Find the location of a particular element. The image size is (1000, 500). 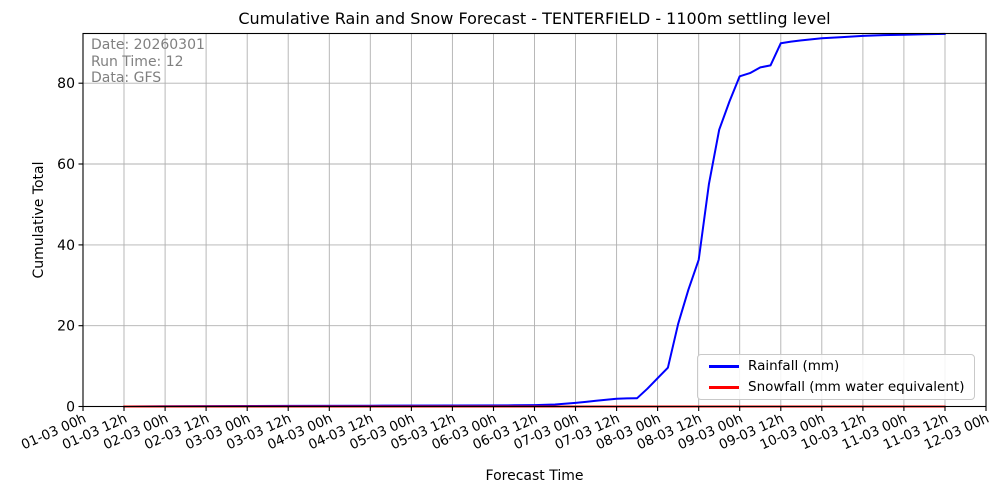

annotation-data-source: Data: GFS is located at coordinates (126, 78).